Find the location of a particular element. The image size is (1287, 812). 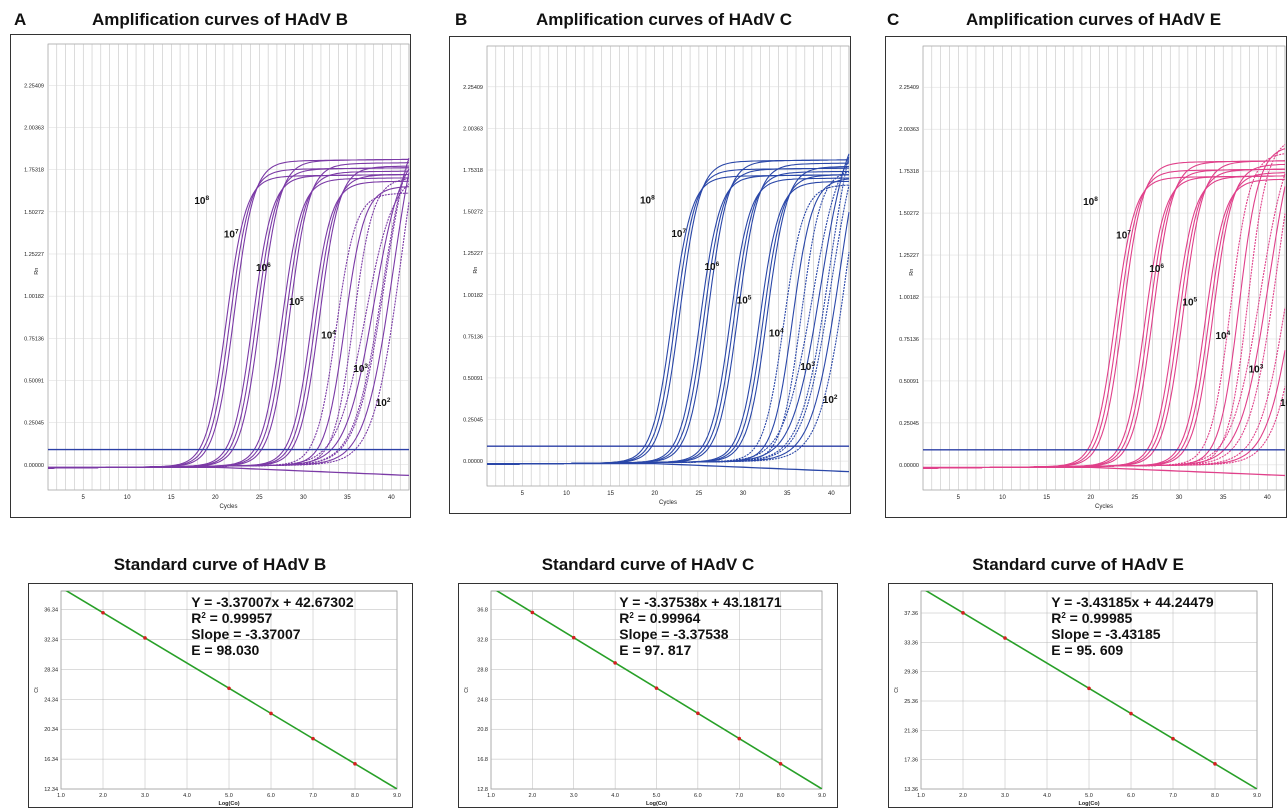

y-tick-label: 0.25045 is located at coordinates (34, 424).